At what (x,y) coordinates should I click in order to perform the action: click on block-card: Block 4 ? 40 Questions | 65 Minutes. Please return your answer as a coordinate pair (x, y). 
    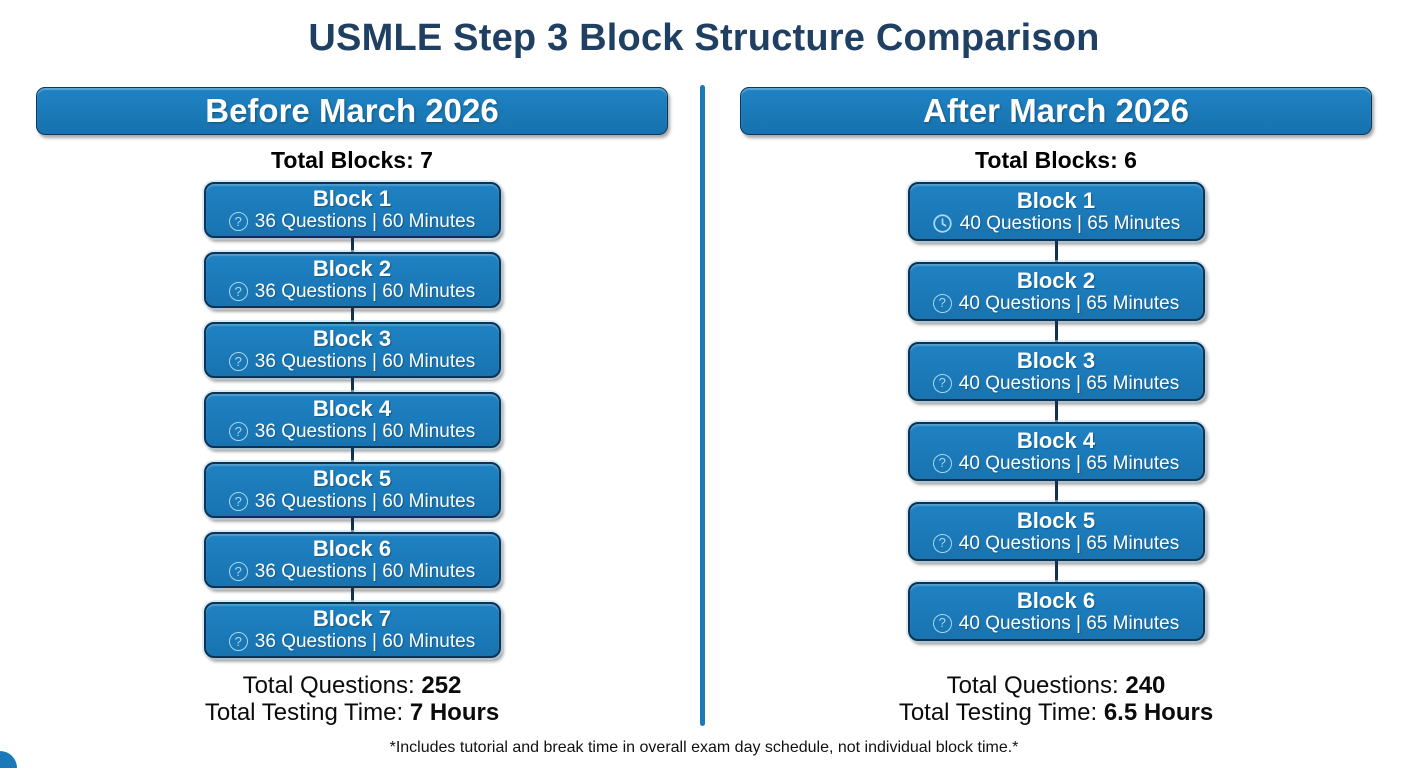
    Looking at the image, I should click on (1056, 451).